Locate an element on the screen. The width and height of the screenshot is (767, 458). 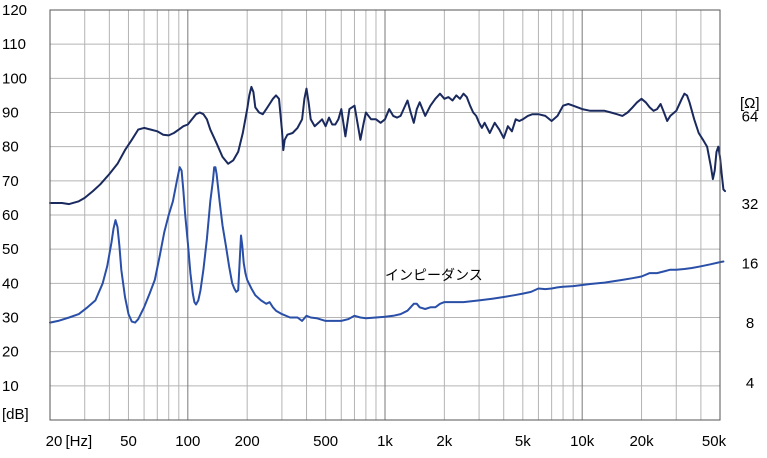
y-right-tick-label: 32 is located at coordinates (750, 204).